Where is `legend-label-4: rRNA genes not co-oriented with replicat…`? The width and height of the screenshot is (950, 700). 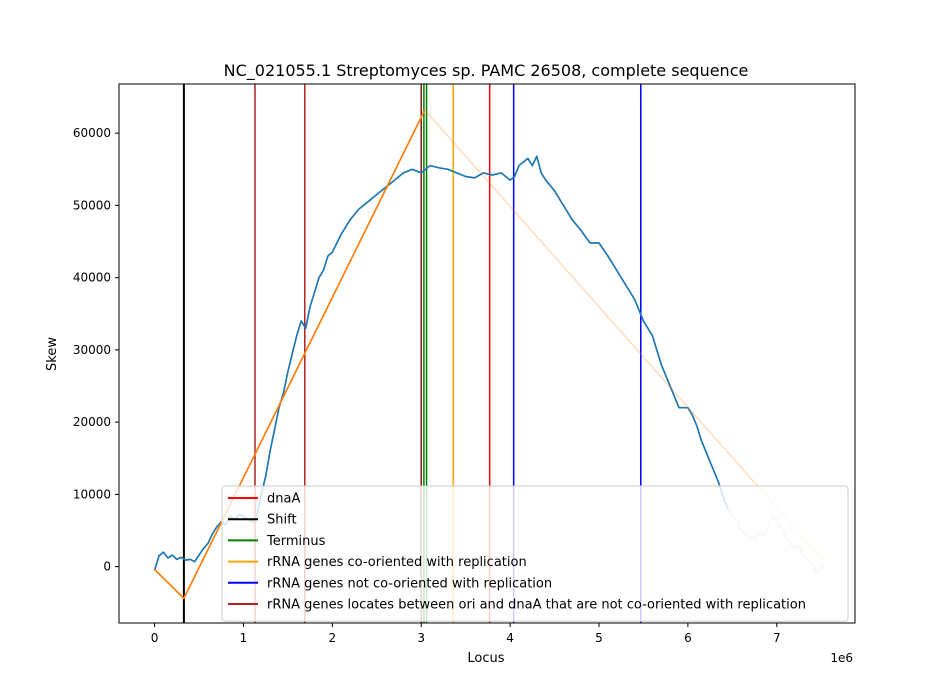 legend-label-4: rRNA genes not co-oriented with replicat… is located at coordinates (409, 583).